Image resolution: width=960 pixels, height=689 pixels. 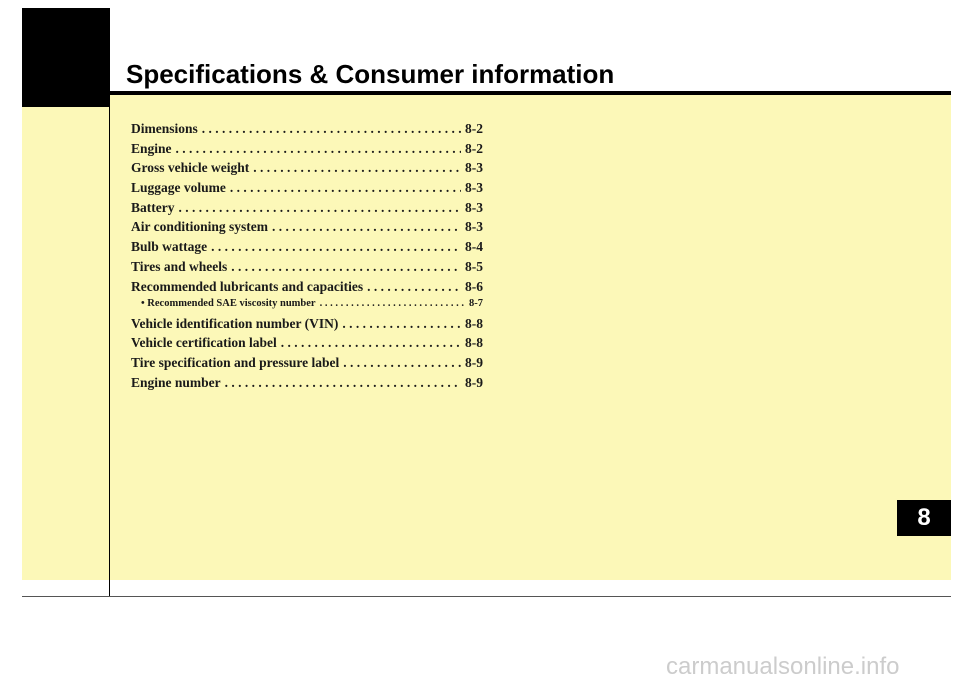 I want to click on margin-rule, so click(x=109, y=302).